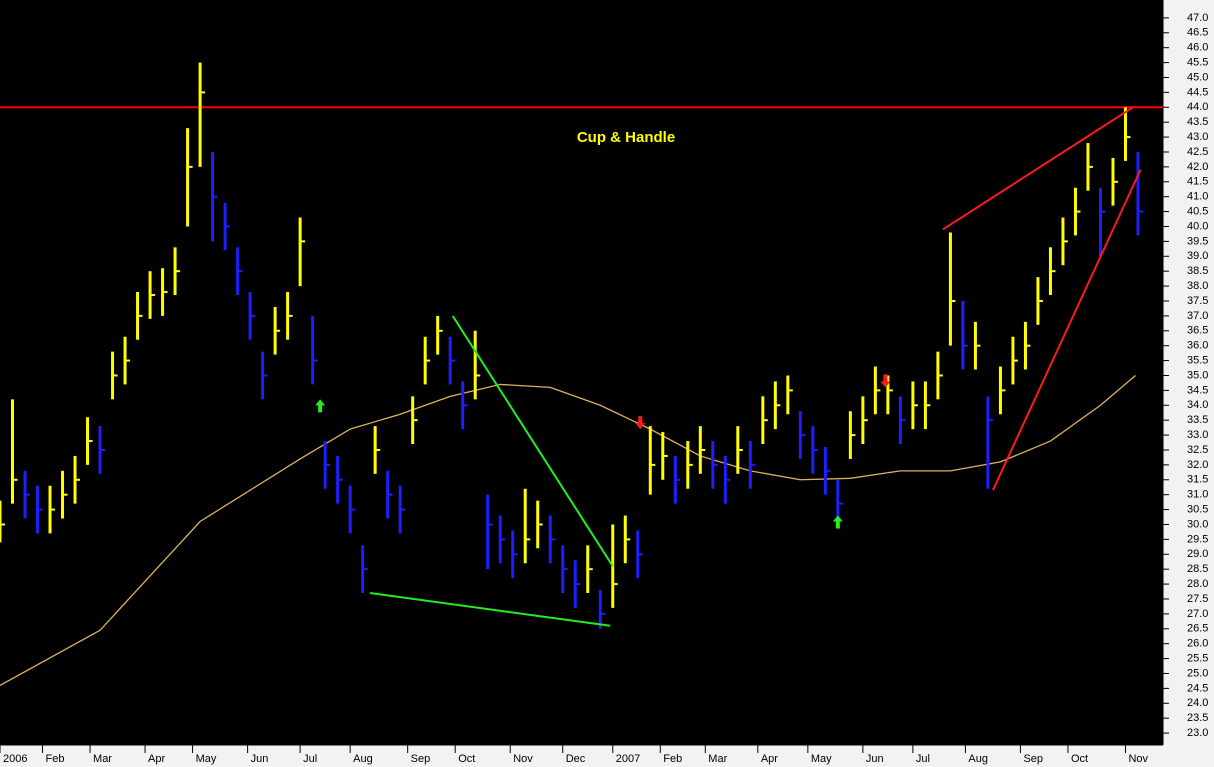 The height and width of the screenshot is (767, 1214). I want to click on y-tick-label: 26.0, so click(1197, 644).